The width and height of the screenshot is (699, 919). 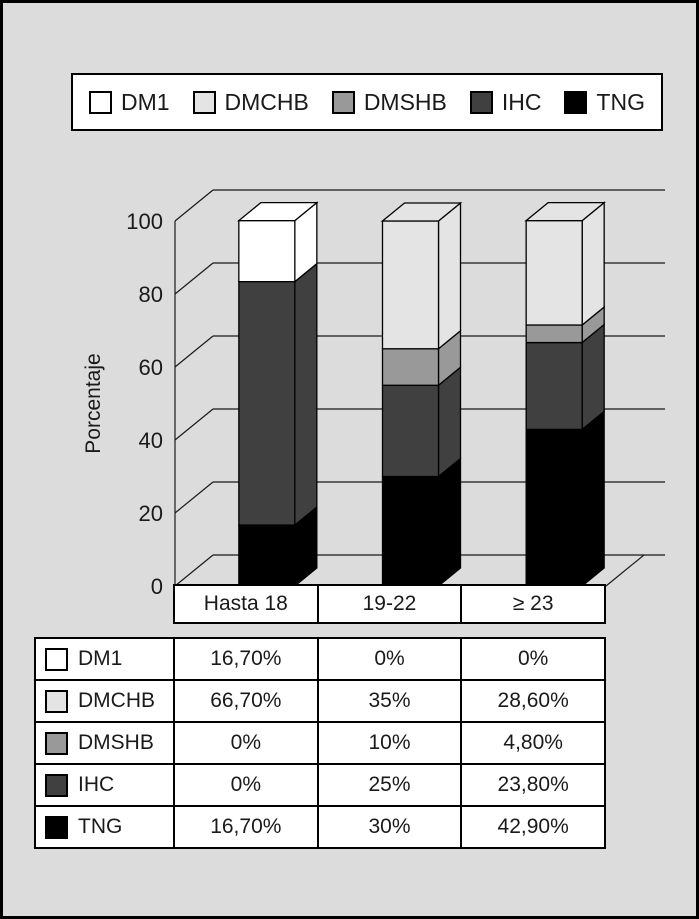 What do you see at coordinates (389, 785) in the screenshot?
I see `value-ihc-19-22: 25%` at bounding box center [389, 785].